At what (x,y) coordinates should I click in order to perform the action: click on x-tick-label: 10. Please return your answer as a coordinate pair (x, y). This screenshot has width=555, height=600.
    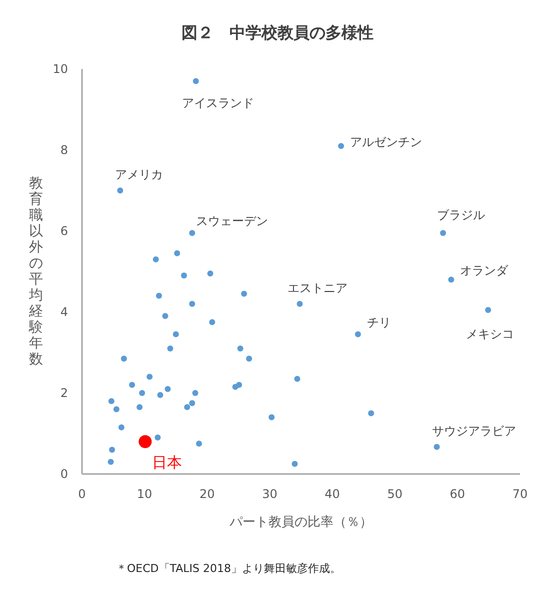
    Looking at the image, I should click on (144, 494).